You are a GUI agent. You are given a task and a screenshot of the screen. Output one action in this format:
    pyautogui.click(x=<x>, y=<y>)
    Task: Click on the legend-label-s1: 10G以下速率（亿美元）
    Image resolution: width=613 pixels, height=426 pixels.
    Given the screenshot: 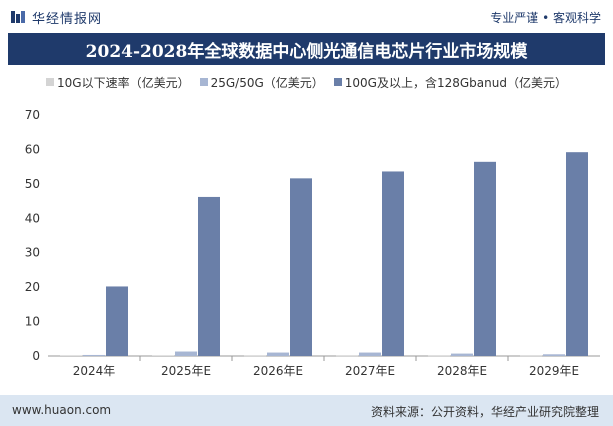 What is the action you would take?
    pyautogui.click(x=123, y=82)
    